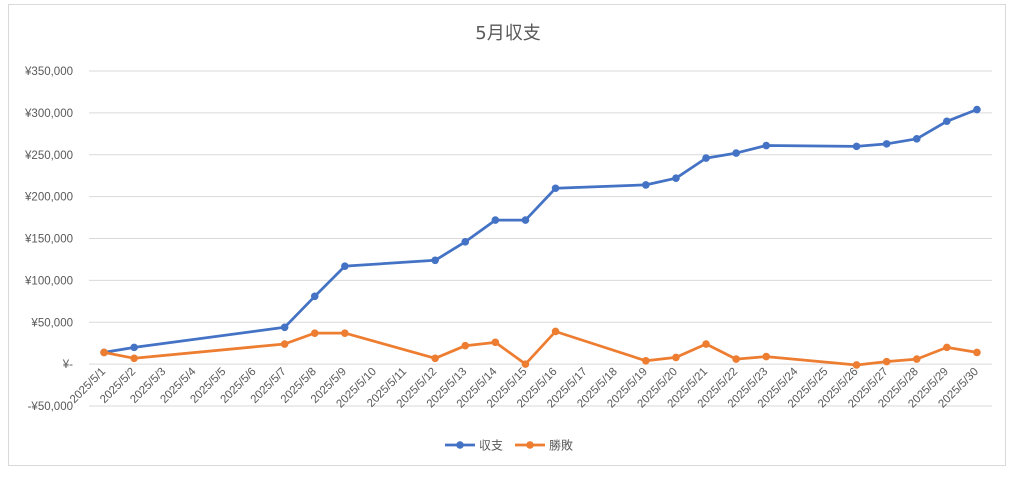 The width and height of the screenshot is (1015, 478). Describe the element at coordinates (48, 72) in the screenshot. I see `y-tick-label: ¥350,000` at that location.